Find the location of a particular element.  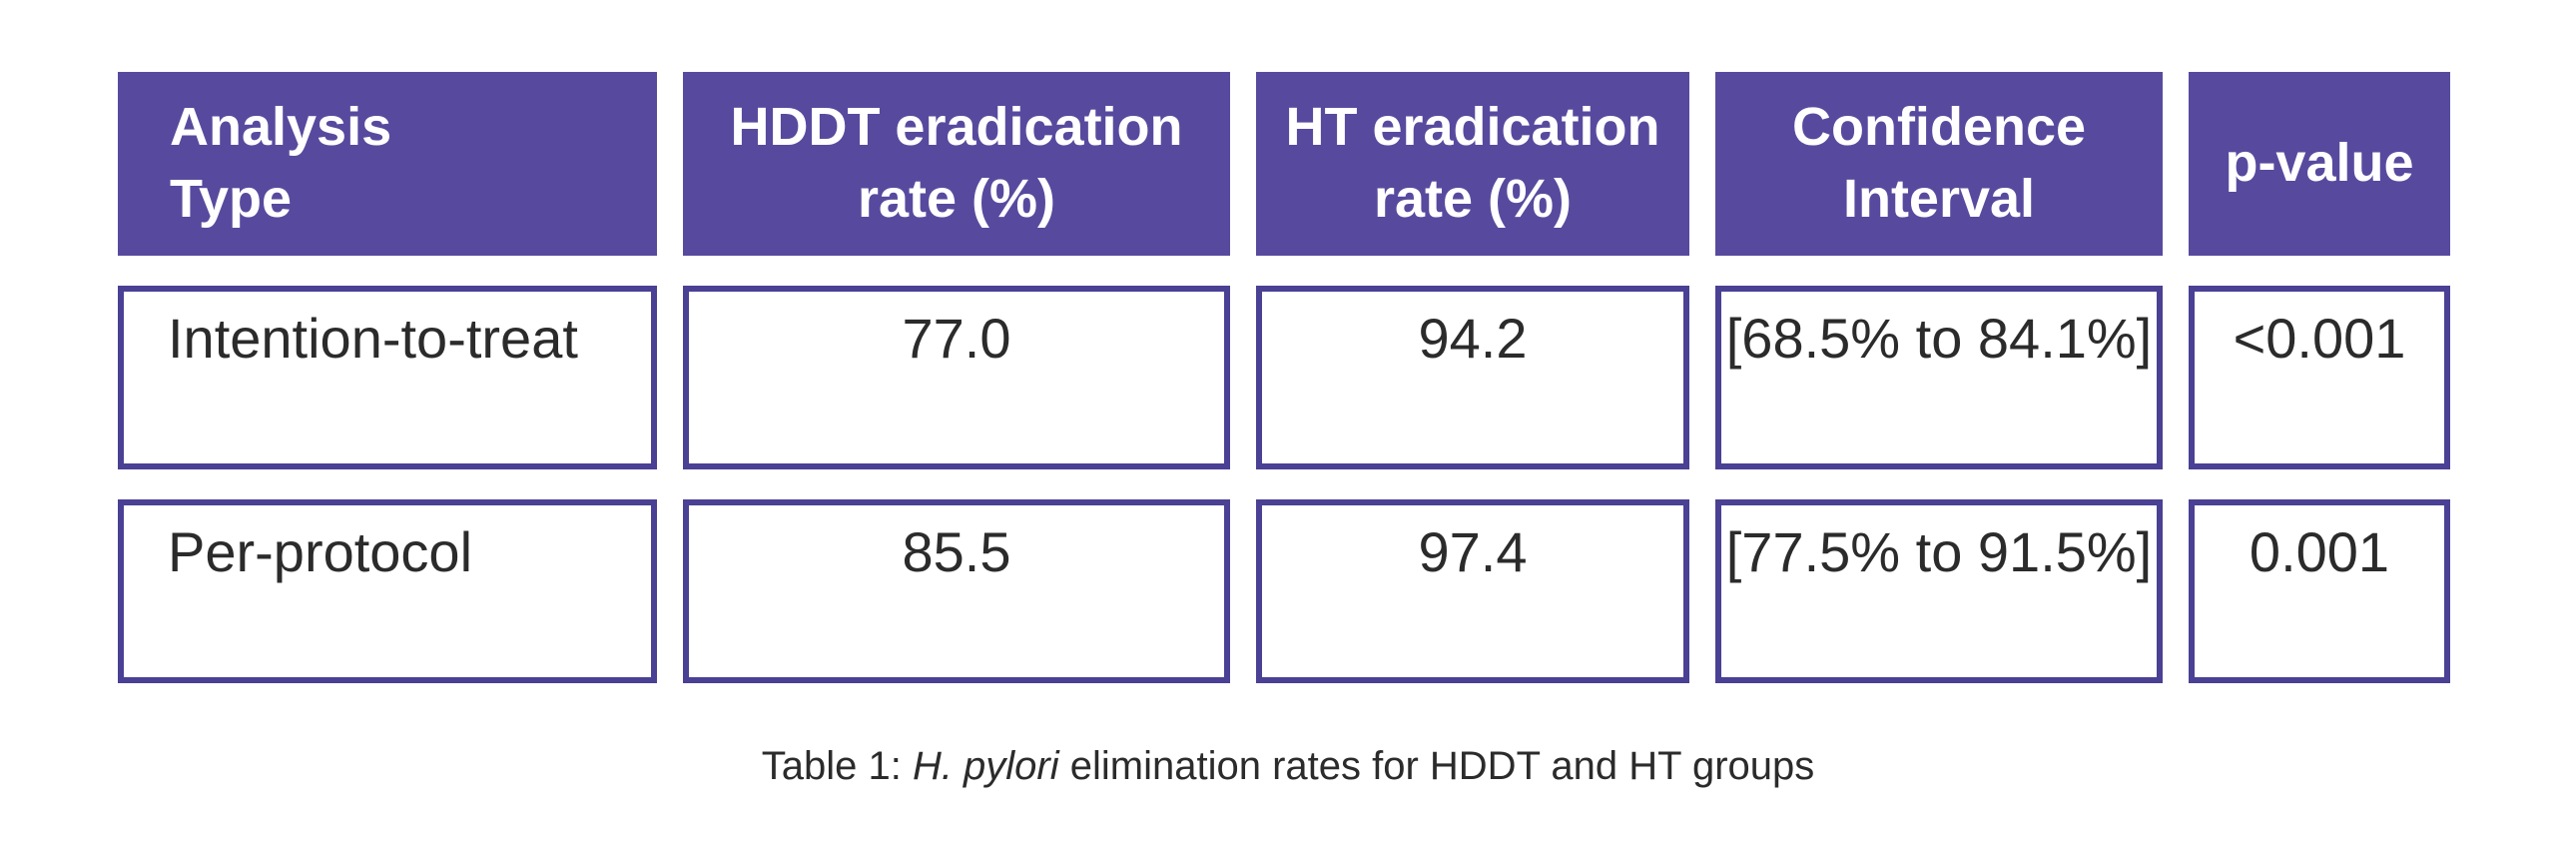

cell-value: 85.5 is located at coordinates (956, 551).